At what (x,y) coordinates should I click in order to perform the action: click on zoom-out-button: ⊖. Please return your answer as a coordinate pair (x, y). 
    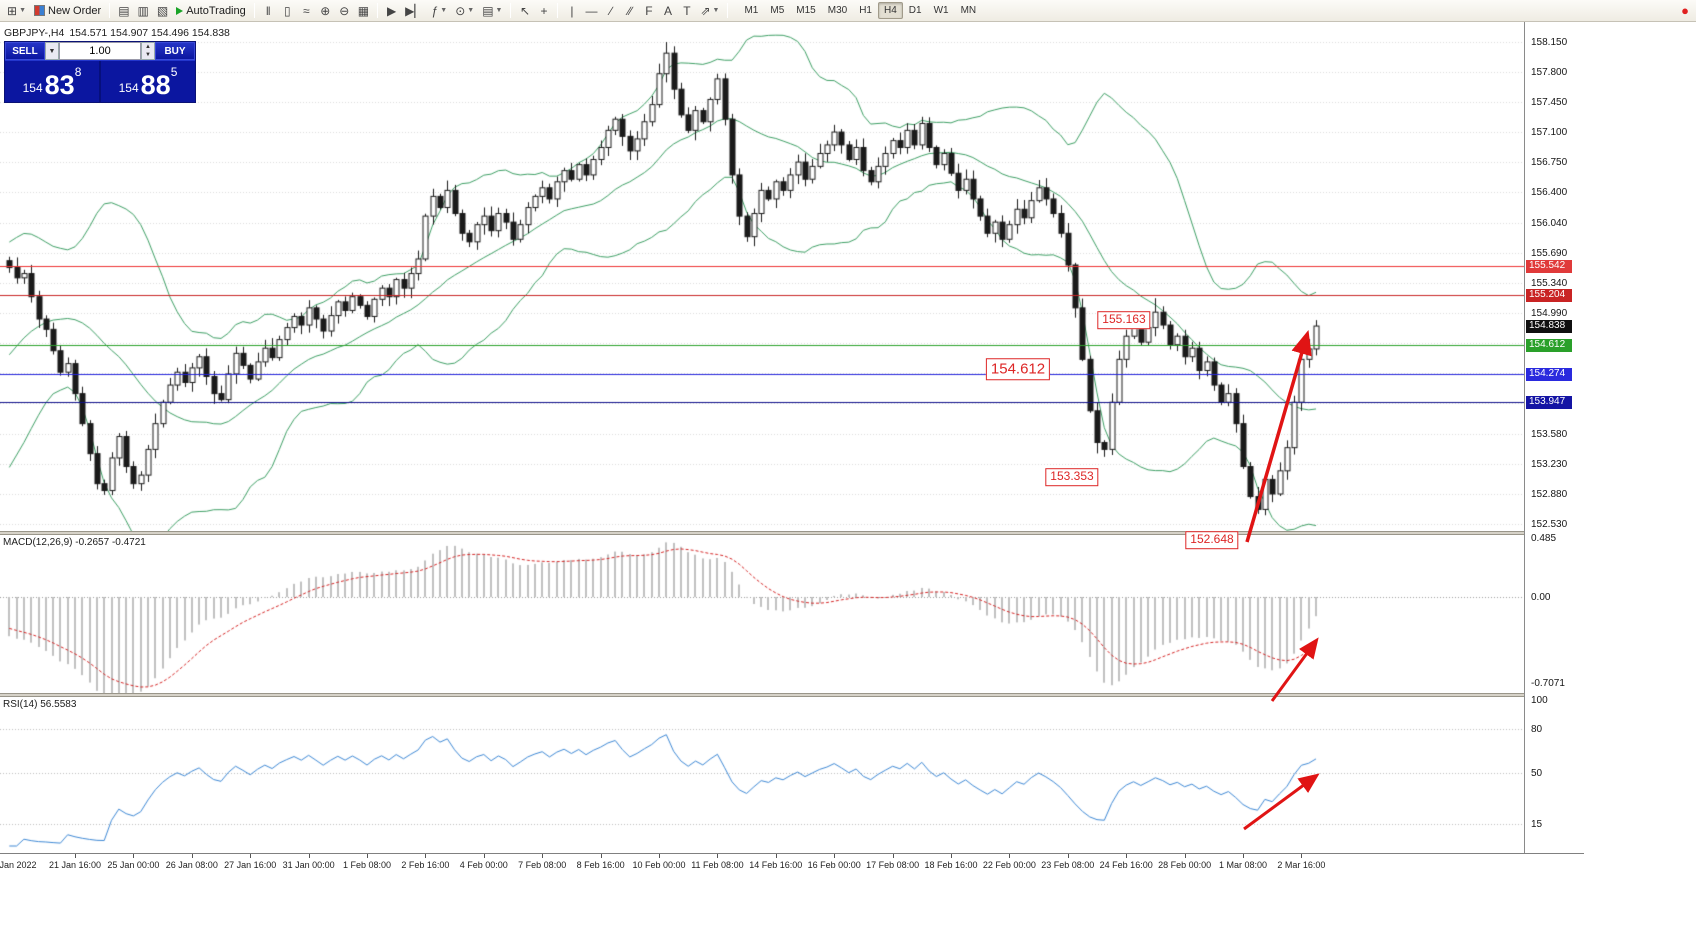
    Looking at the image, I should click on (344, 10).